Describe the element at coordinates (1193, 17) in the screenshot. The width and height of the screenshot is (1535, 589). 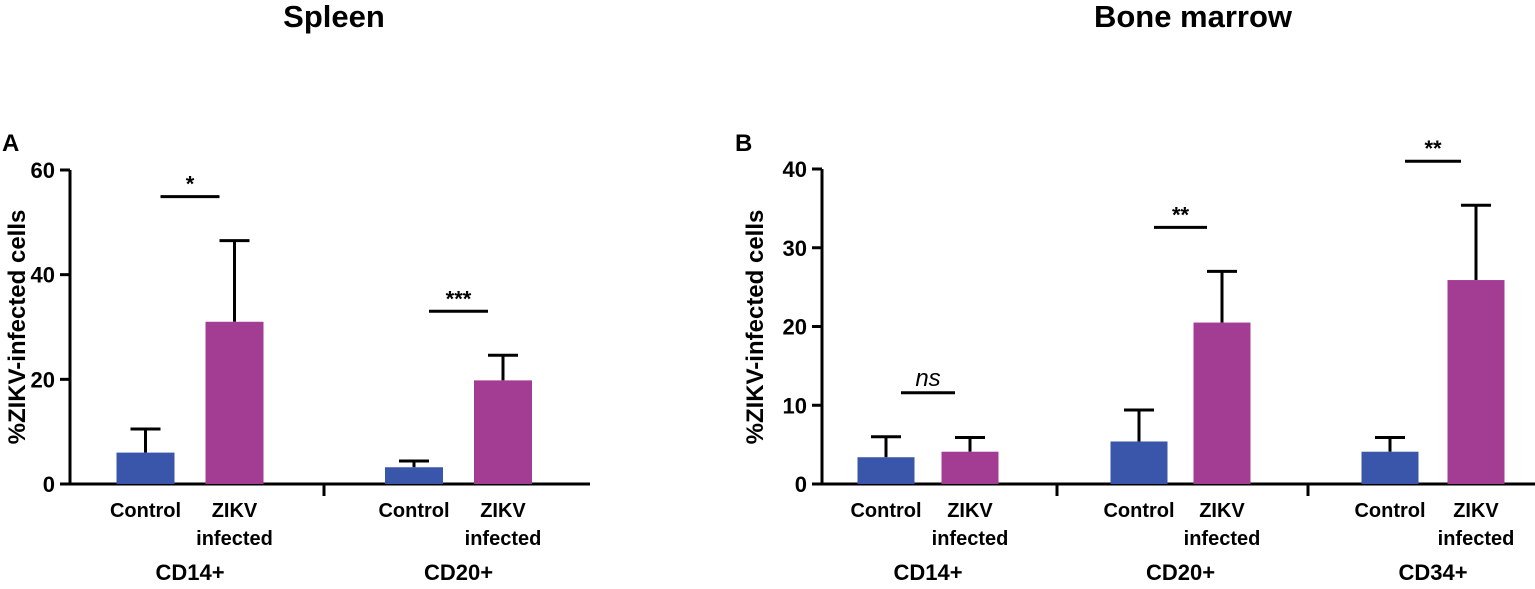
I see `panel-b-title: Bone marrow` at that location.